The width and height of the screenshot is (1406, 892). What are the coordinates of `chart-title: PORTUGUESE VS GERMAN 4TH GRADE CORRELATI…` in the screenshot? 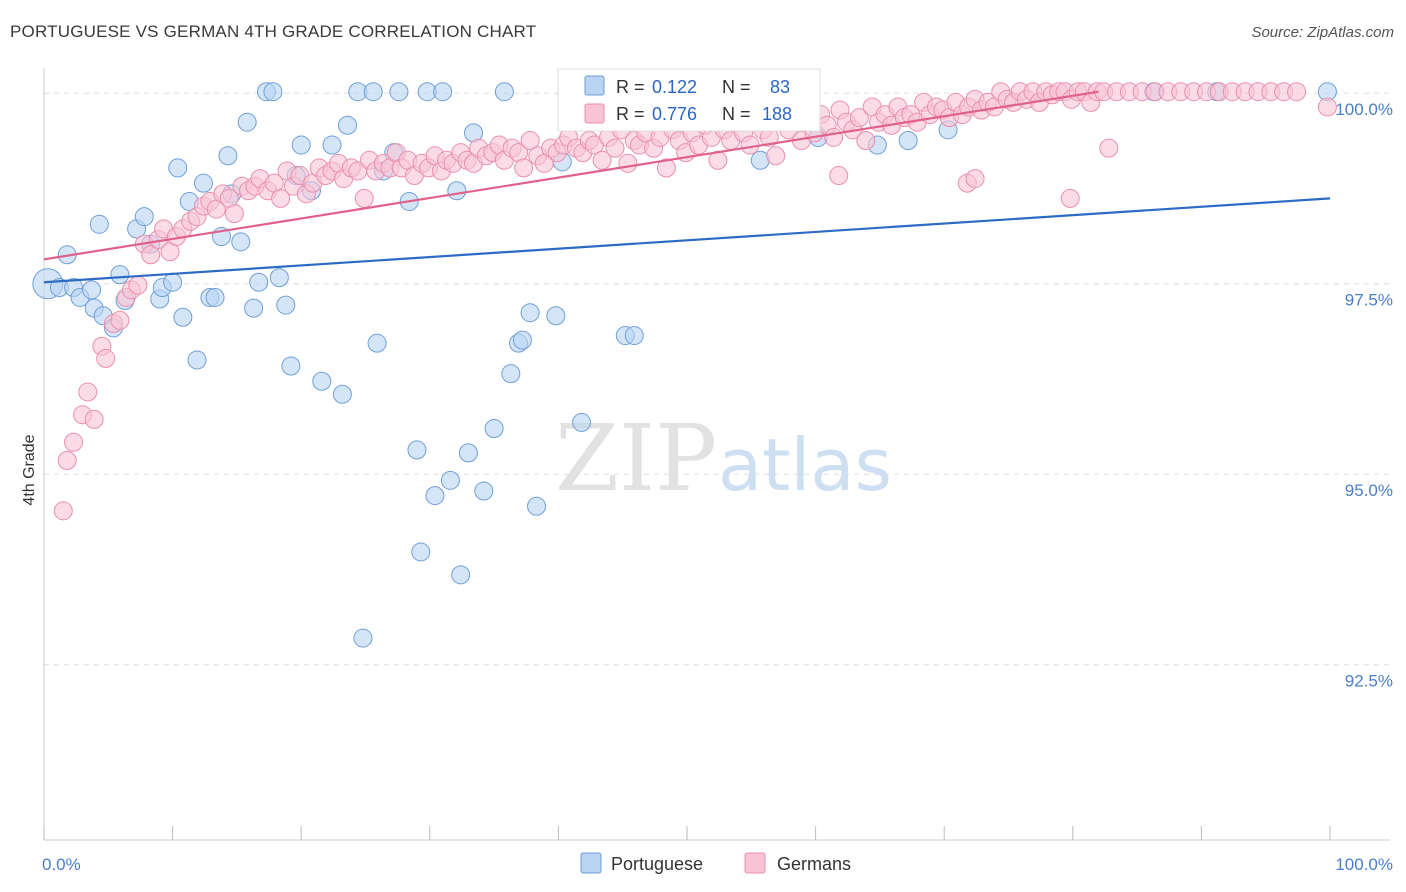 It's located at (273, 31).